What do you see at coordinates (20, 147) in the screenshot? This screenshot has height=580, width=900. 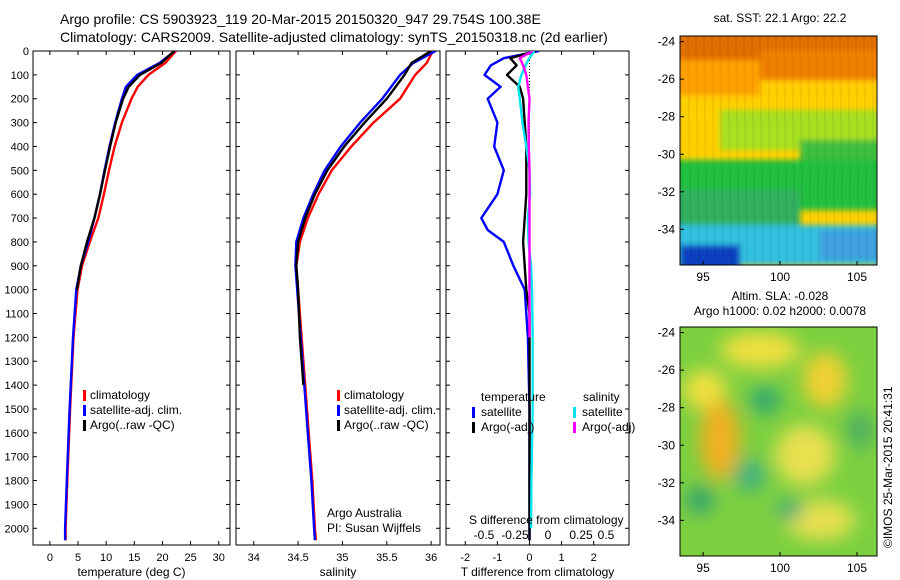 I see `ytick-label: 400` at bounding box center [20, 147].